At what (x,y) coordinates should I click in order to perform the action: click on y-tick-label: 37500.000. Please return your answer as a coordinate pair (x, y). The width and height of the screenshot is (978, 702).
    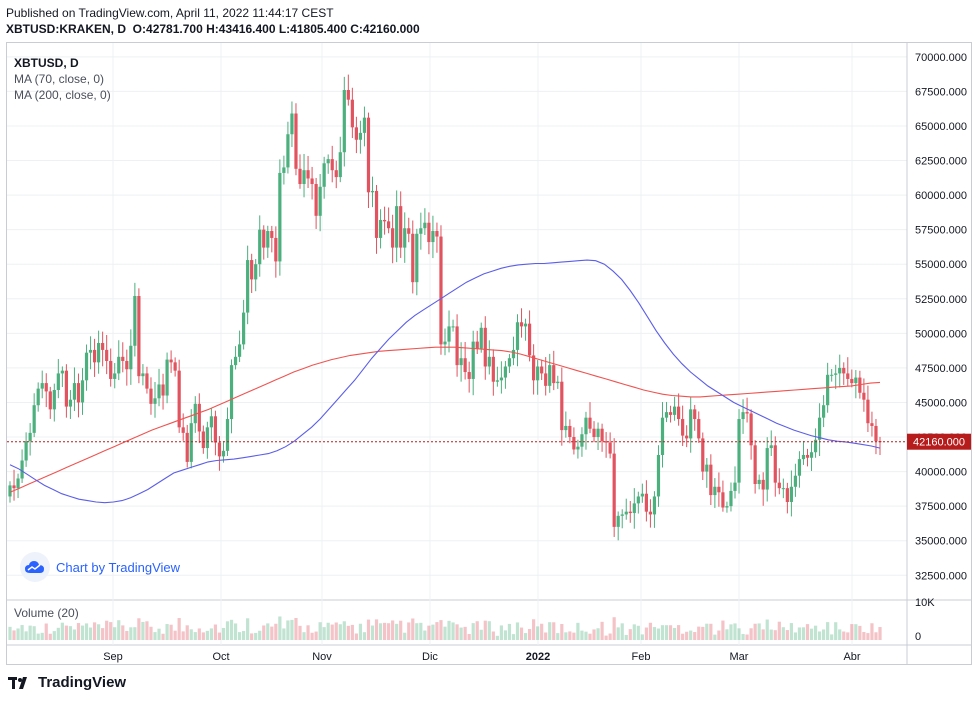
    Looking at the image, I should click on (941, 507).